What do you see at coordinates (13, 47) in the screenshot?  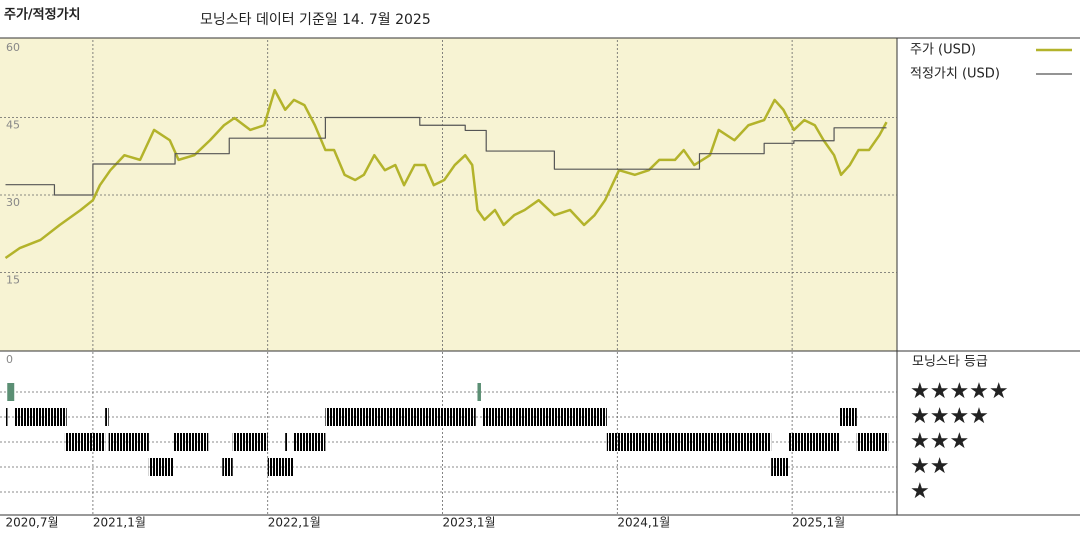 I see `y-tick-label: 60` at bounding box center [13, 47].